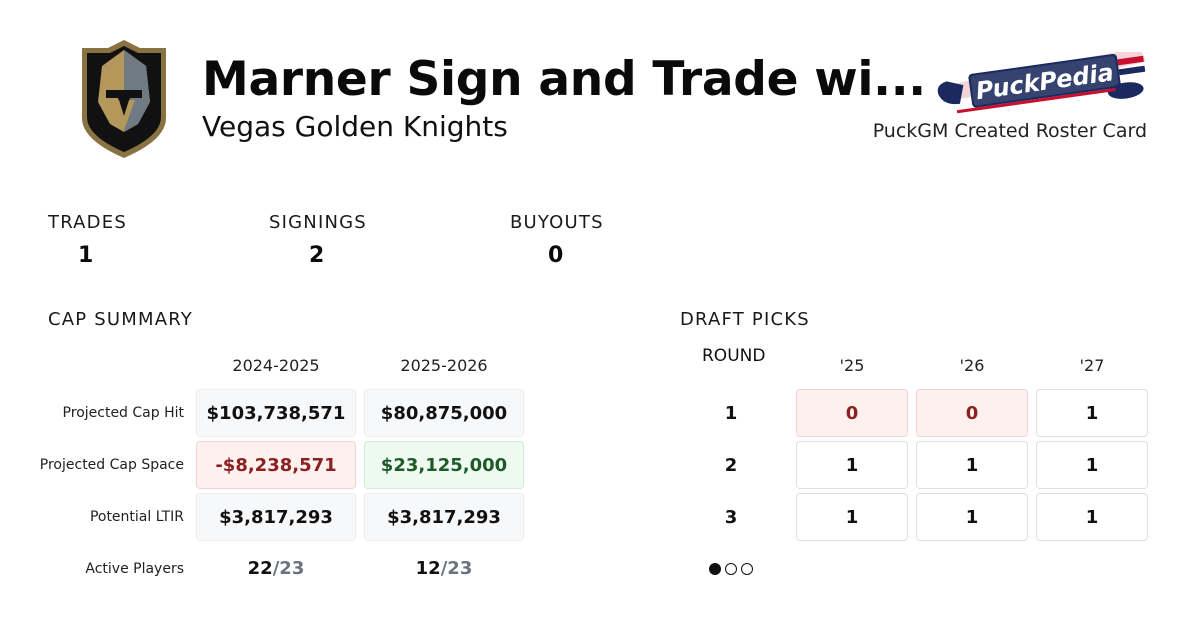  I want to click on stat-label: BUYOUTS, so click(557, 222).